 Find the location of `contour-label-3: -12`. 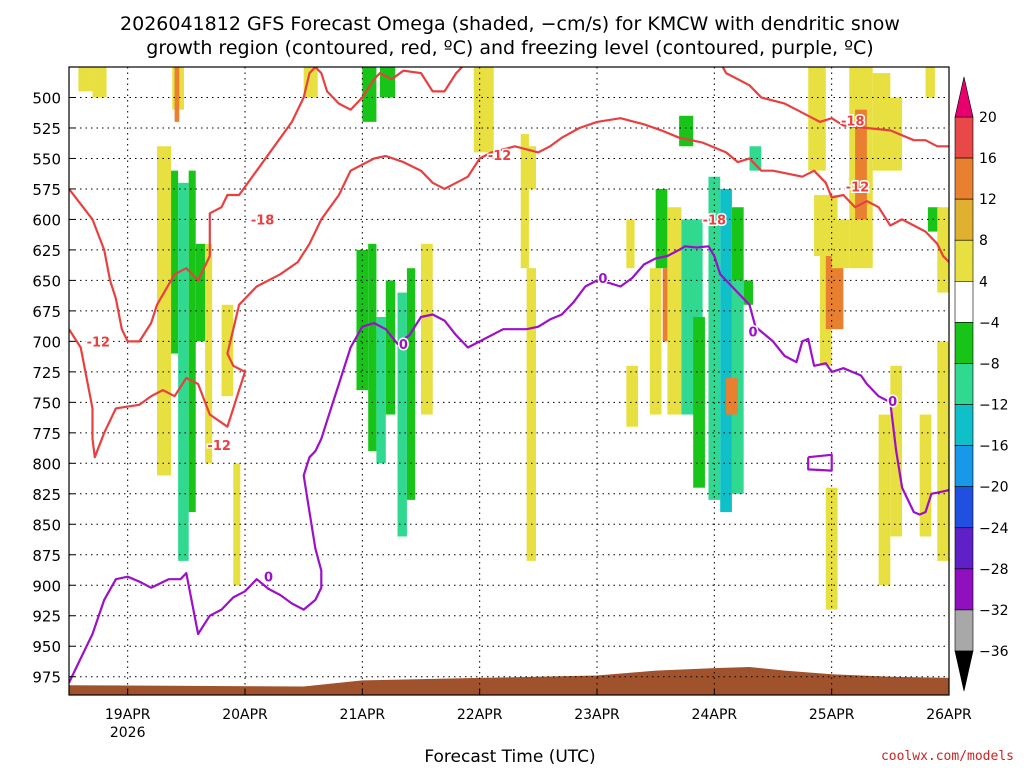

contour-label-3: -12 is located at coordinates (858, 188).